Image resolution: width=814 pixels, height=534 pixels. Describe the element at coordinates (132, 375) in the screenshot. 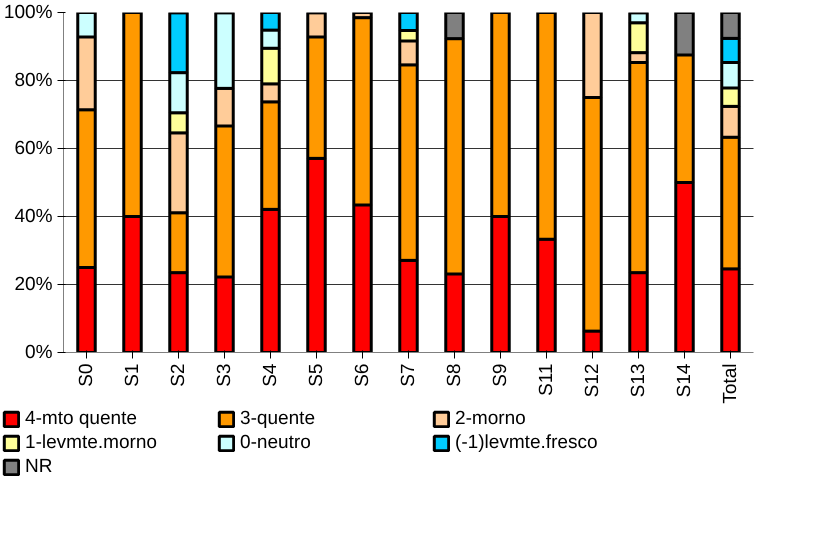

I see `x-tick-label: S1` at that location.